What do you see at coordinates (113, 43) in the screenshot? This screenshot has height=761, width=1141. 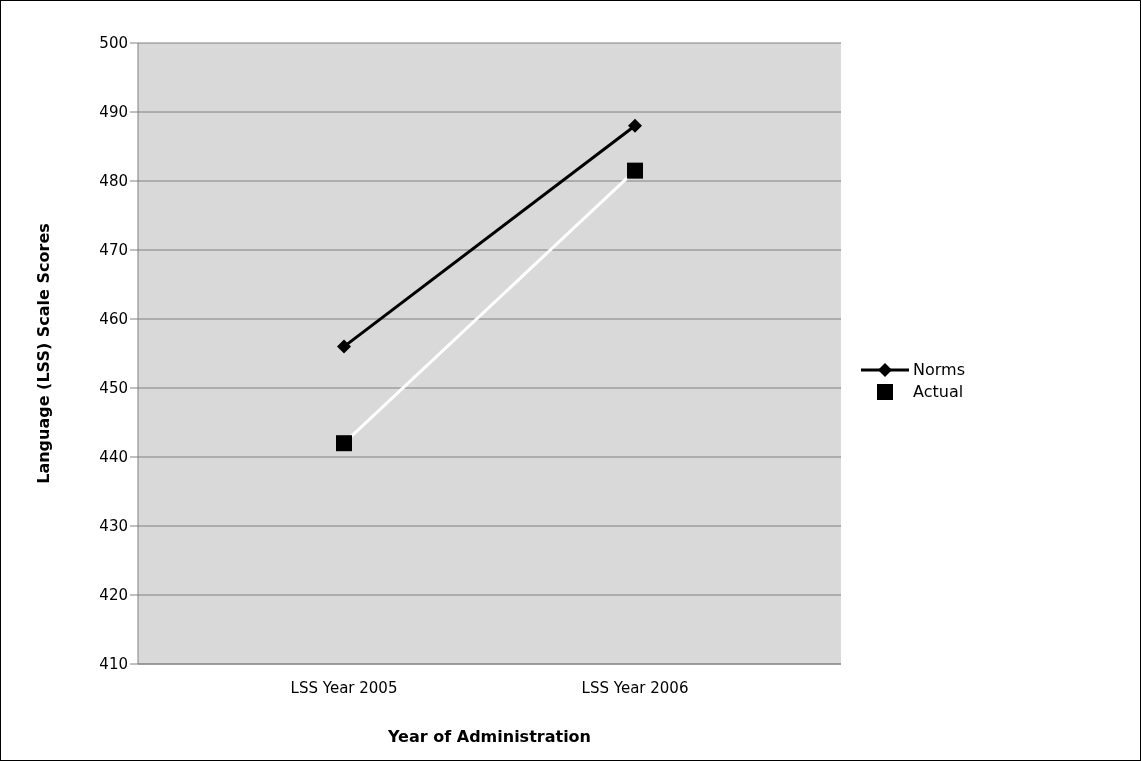 I see `y-tick-label: 500` at bounding box center [113, 43].